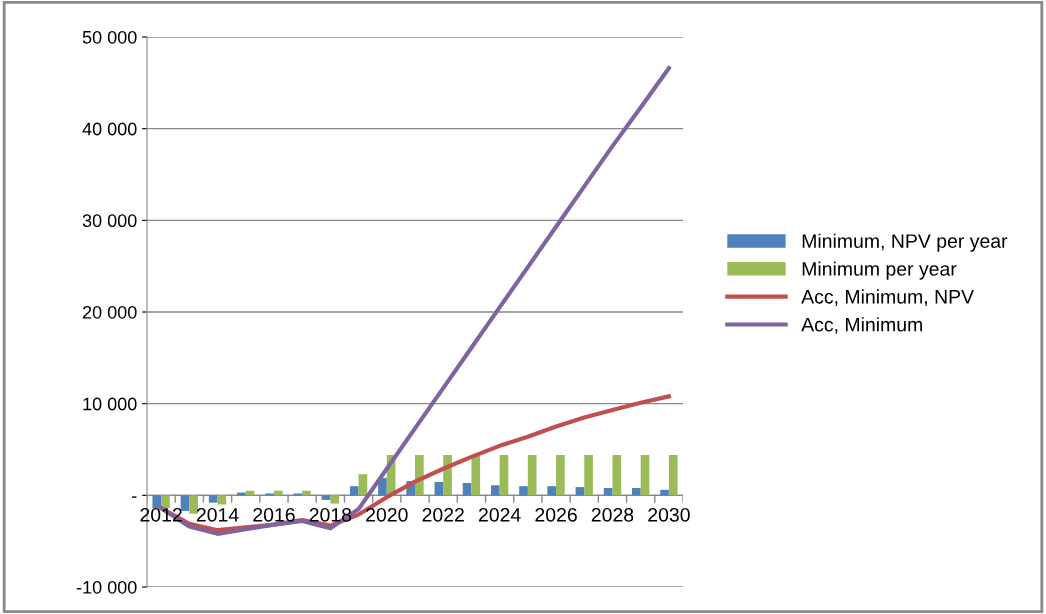  Describe the element at coordinates (861, 325) in the screenshot. I see `legend-label: Acc, Minimum` at that location.